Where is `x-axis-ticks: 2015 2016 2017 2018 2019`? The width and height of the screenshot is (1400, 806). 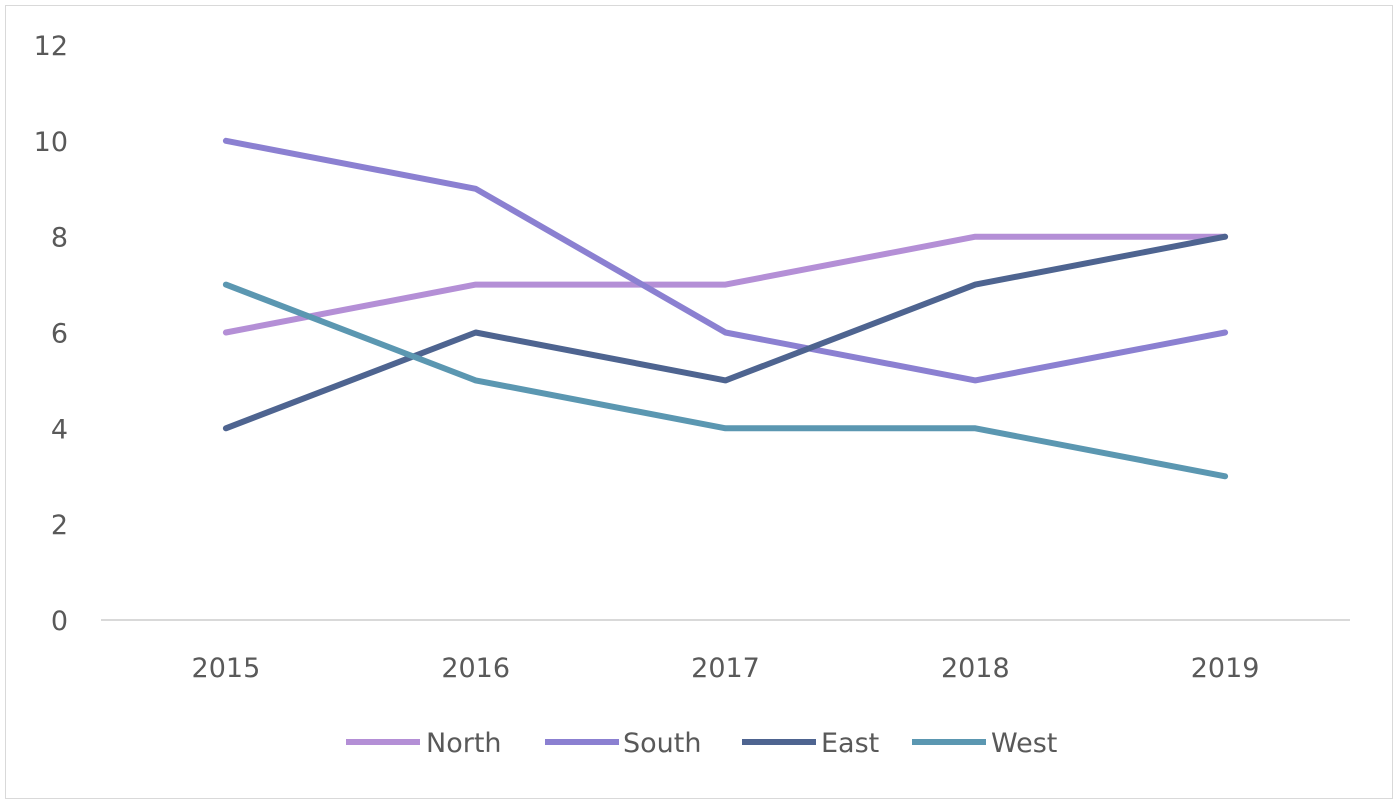 x-axis-ticks: 2015 2016 2017 2018 2019 is located at coordinates (726, 668).